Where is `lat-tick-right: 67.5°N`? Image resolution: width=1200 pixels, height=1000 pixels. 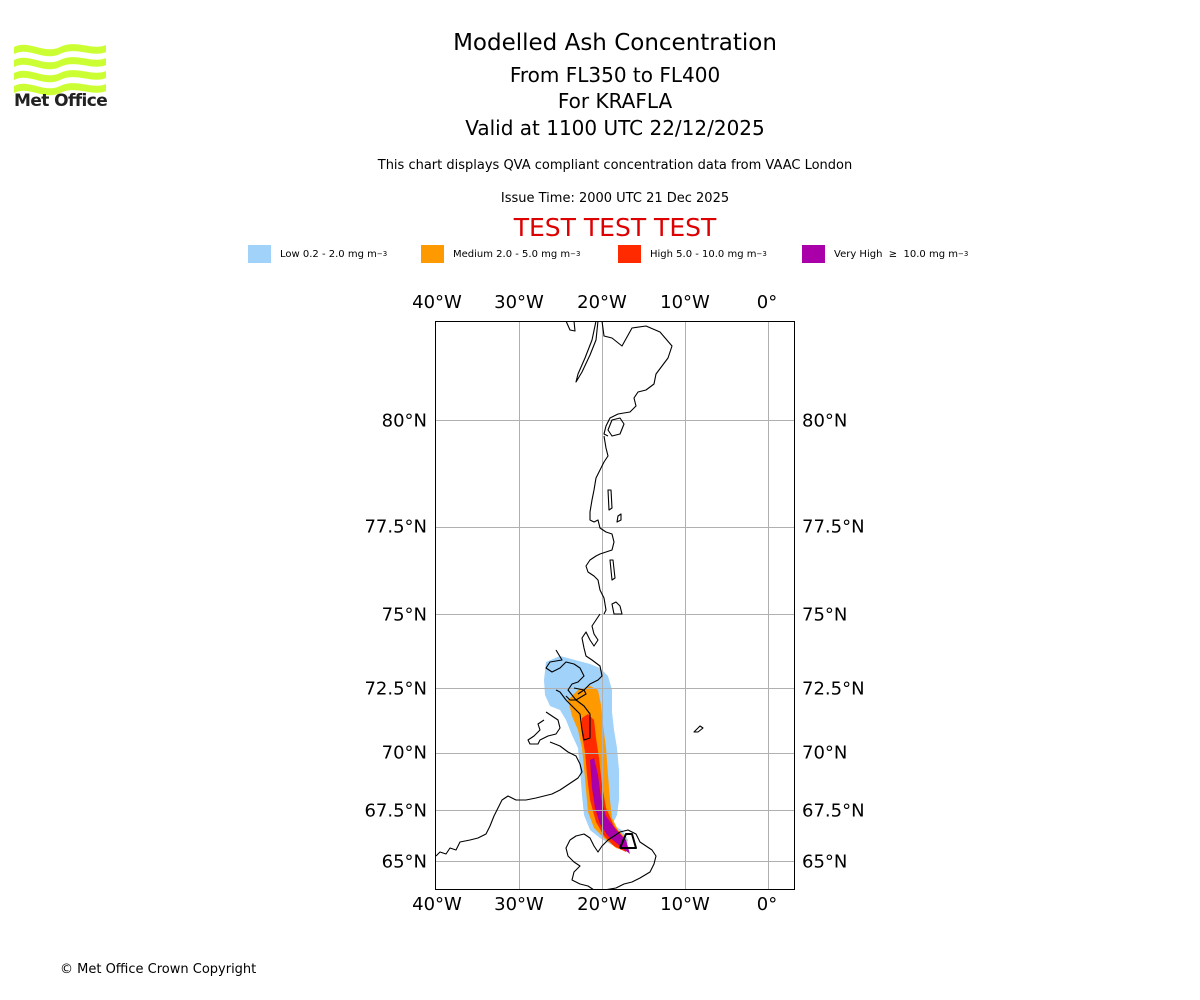 lat-tick-right: 67.5°N is located at coordinates (833, 811).